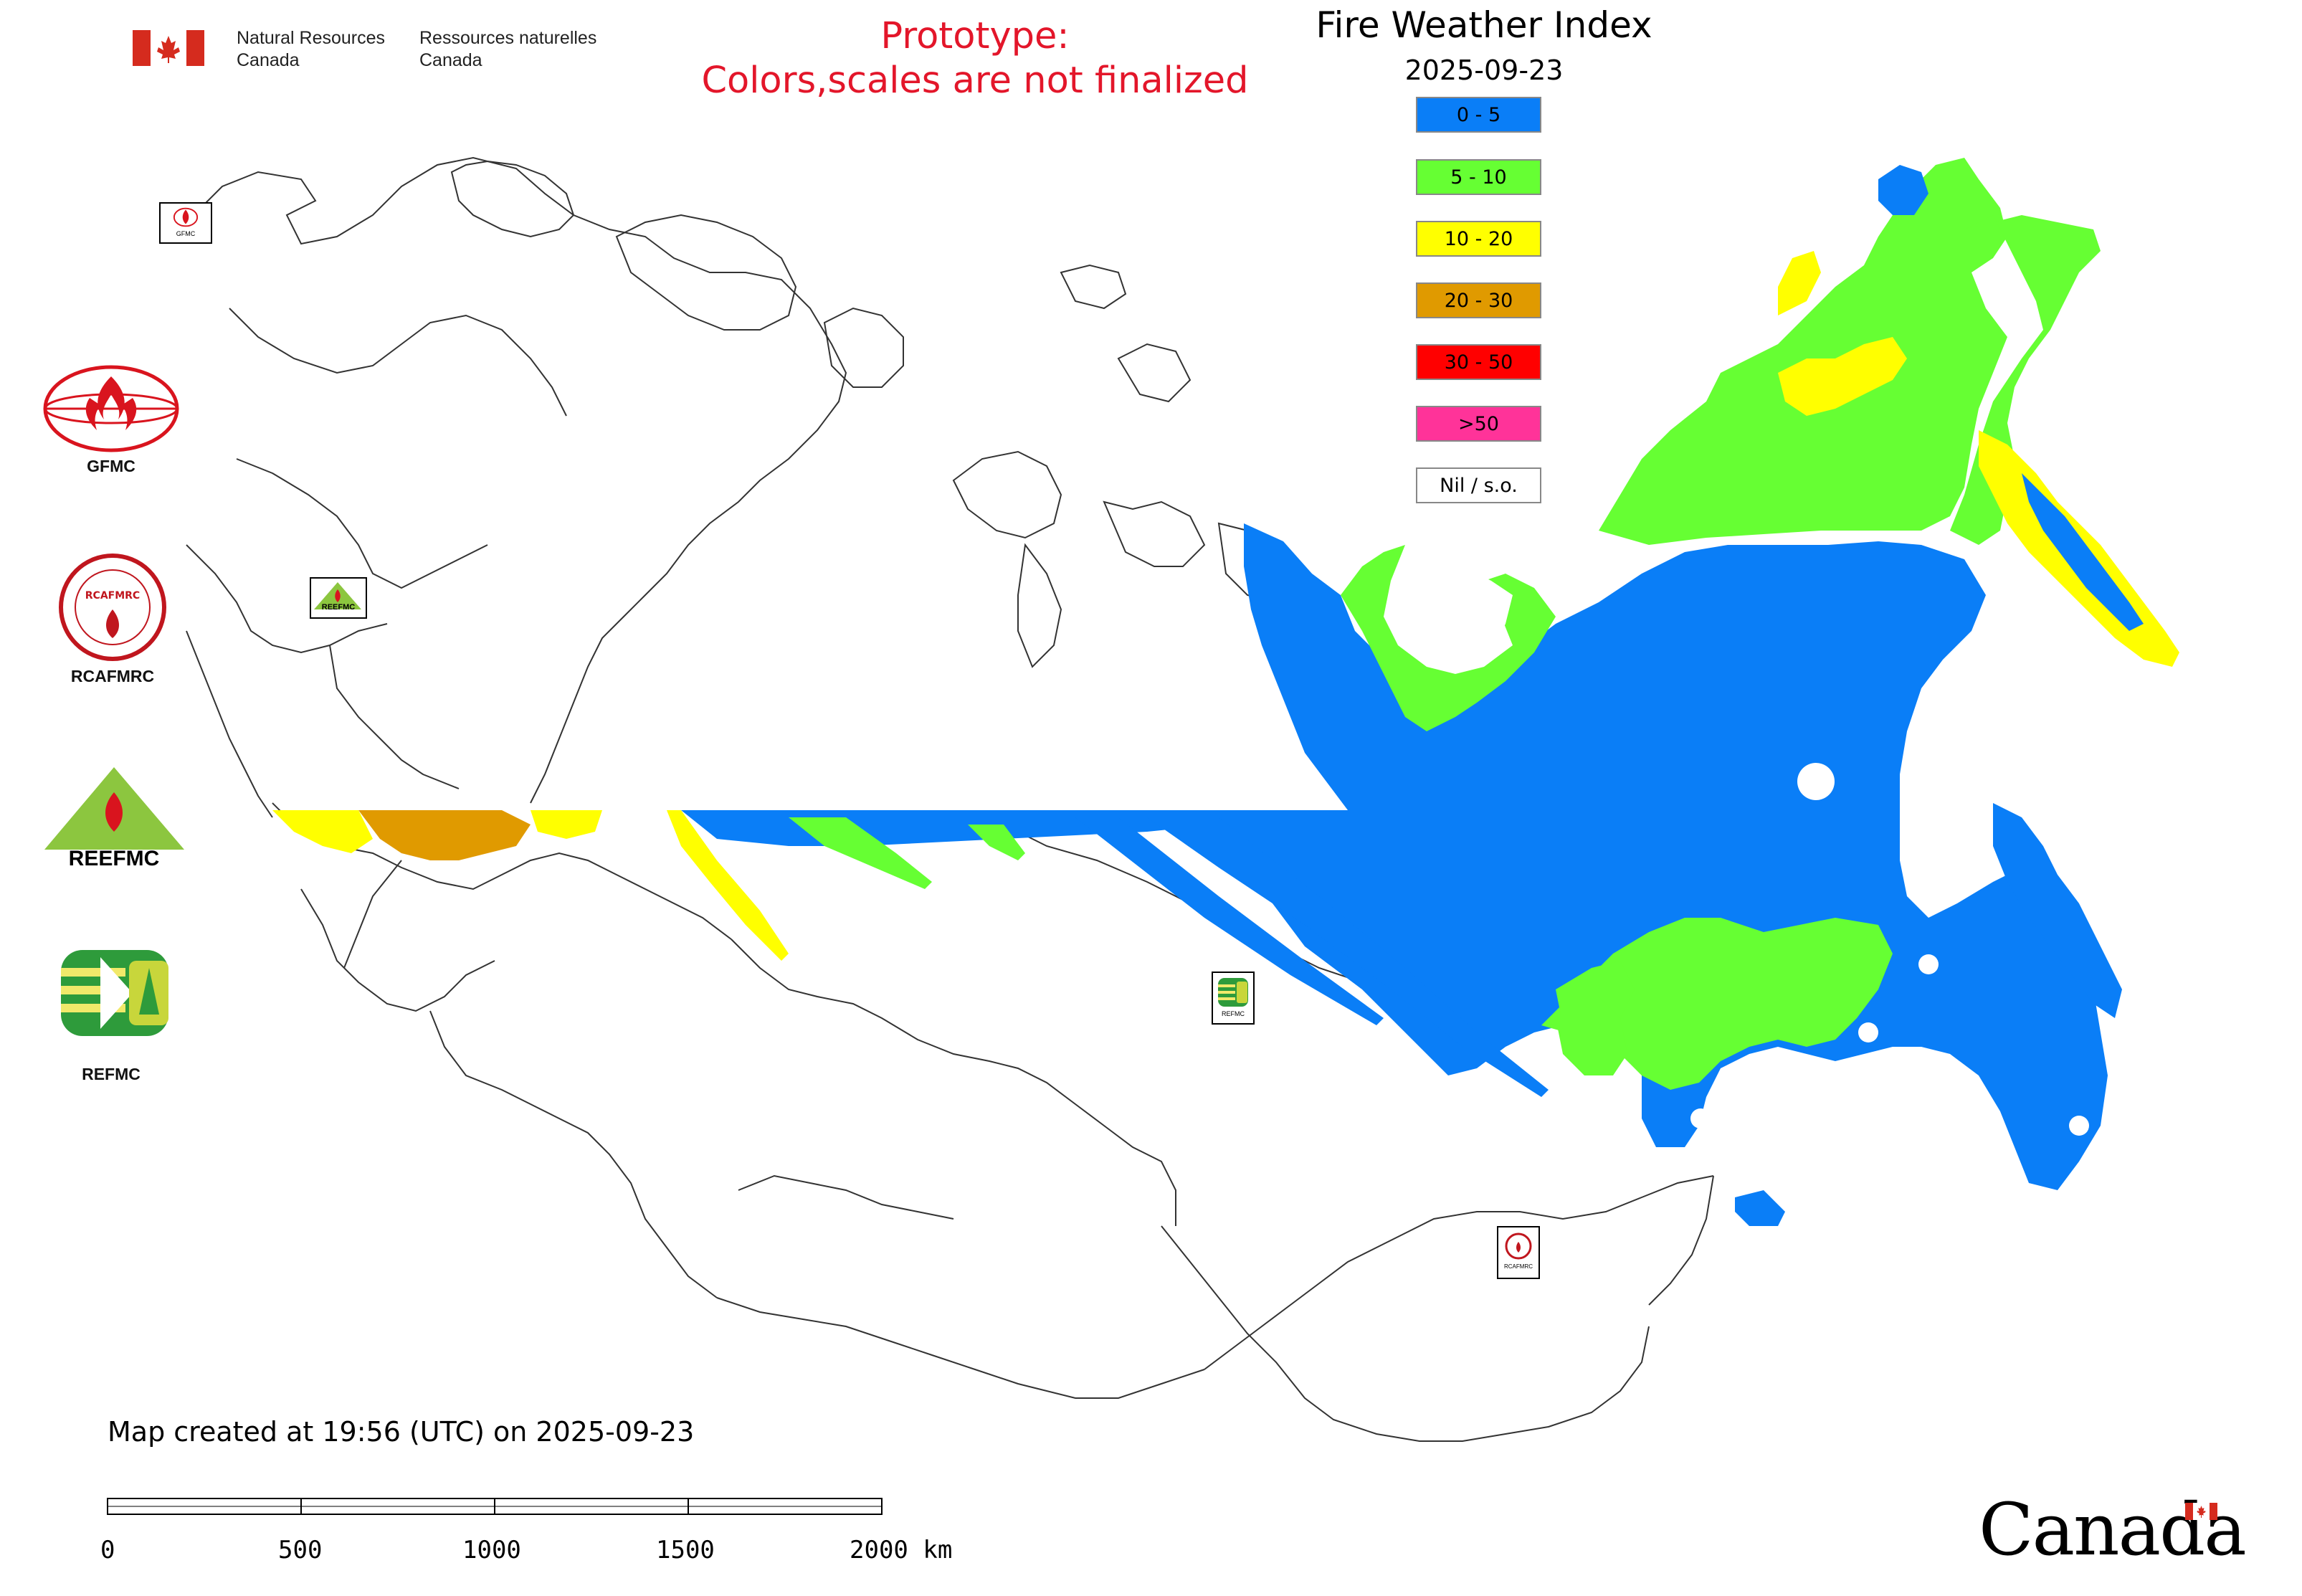 The image size is (2302, 1596). Describe the element at coordinates (186, 217) in the screenshot. I see `gfmc-marker-icon` at that location.